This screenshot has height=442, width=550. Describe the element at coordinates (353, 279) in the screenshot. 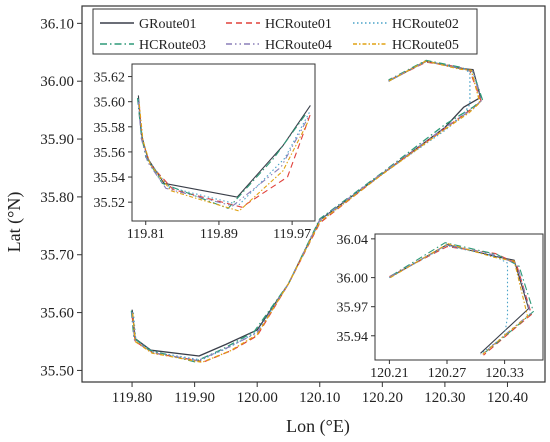

I see `inset-right-y-tick-label: 36.00` at that location.